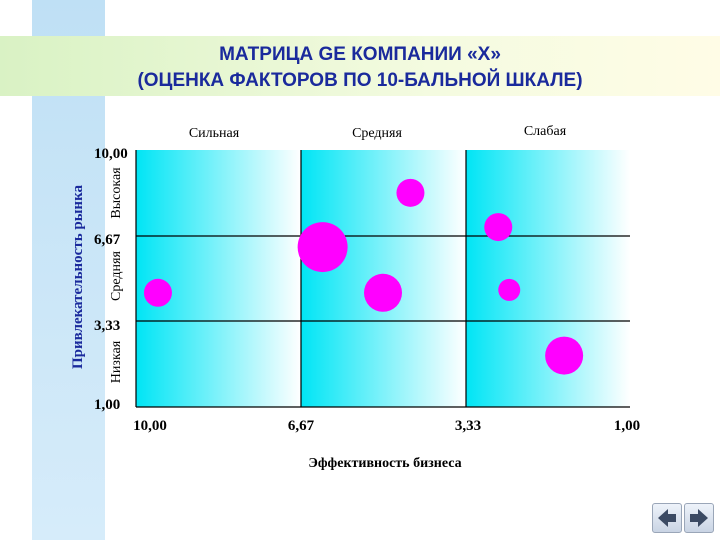 This screenshot has height=540, width=720. I want to click on y-axis-title: Привлекательность рынка, so click(78, 277).